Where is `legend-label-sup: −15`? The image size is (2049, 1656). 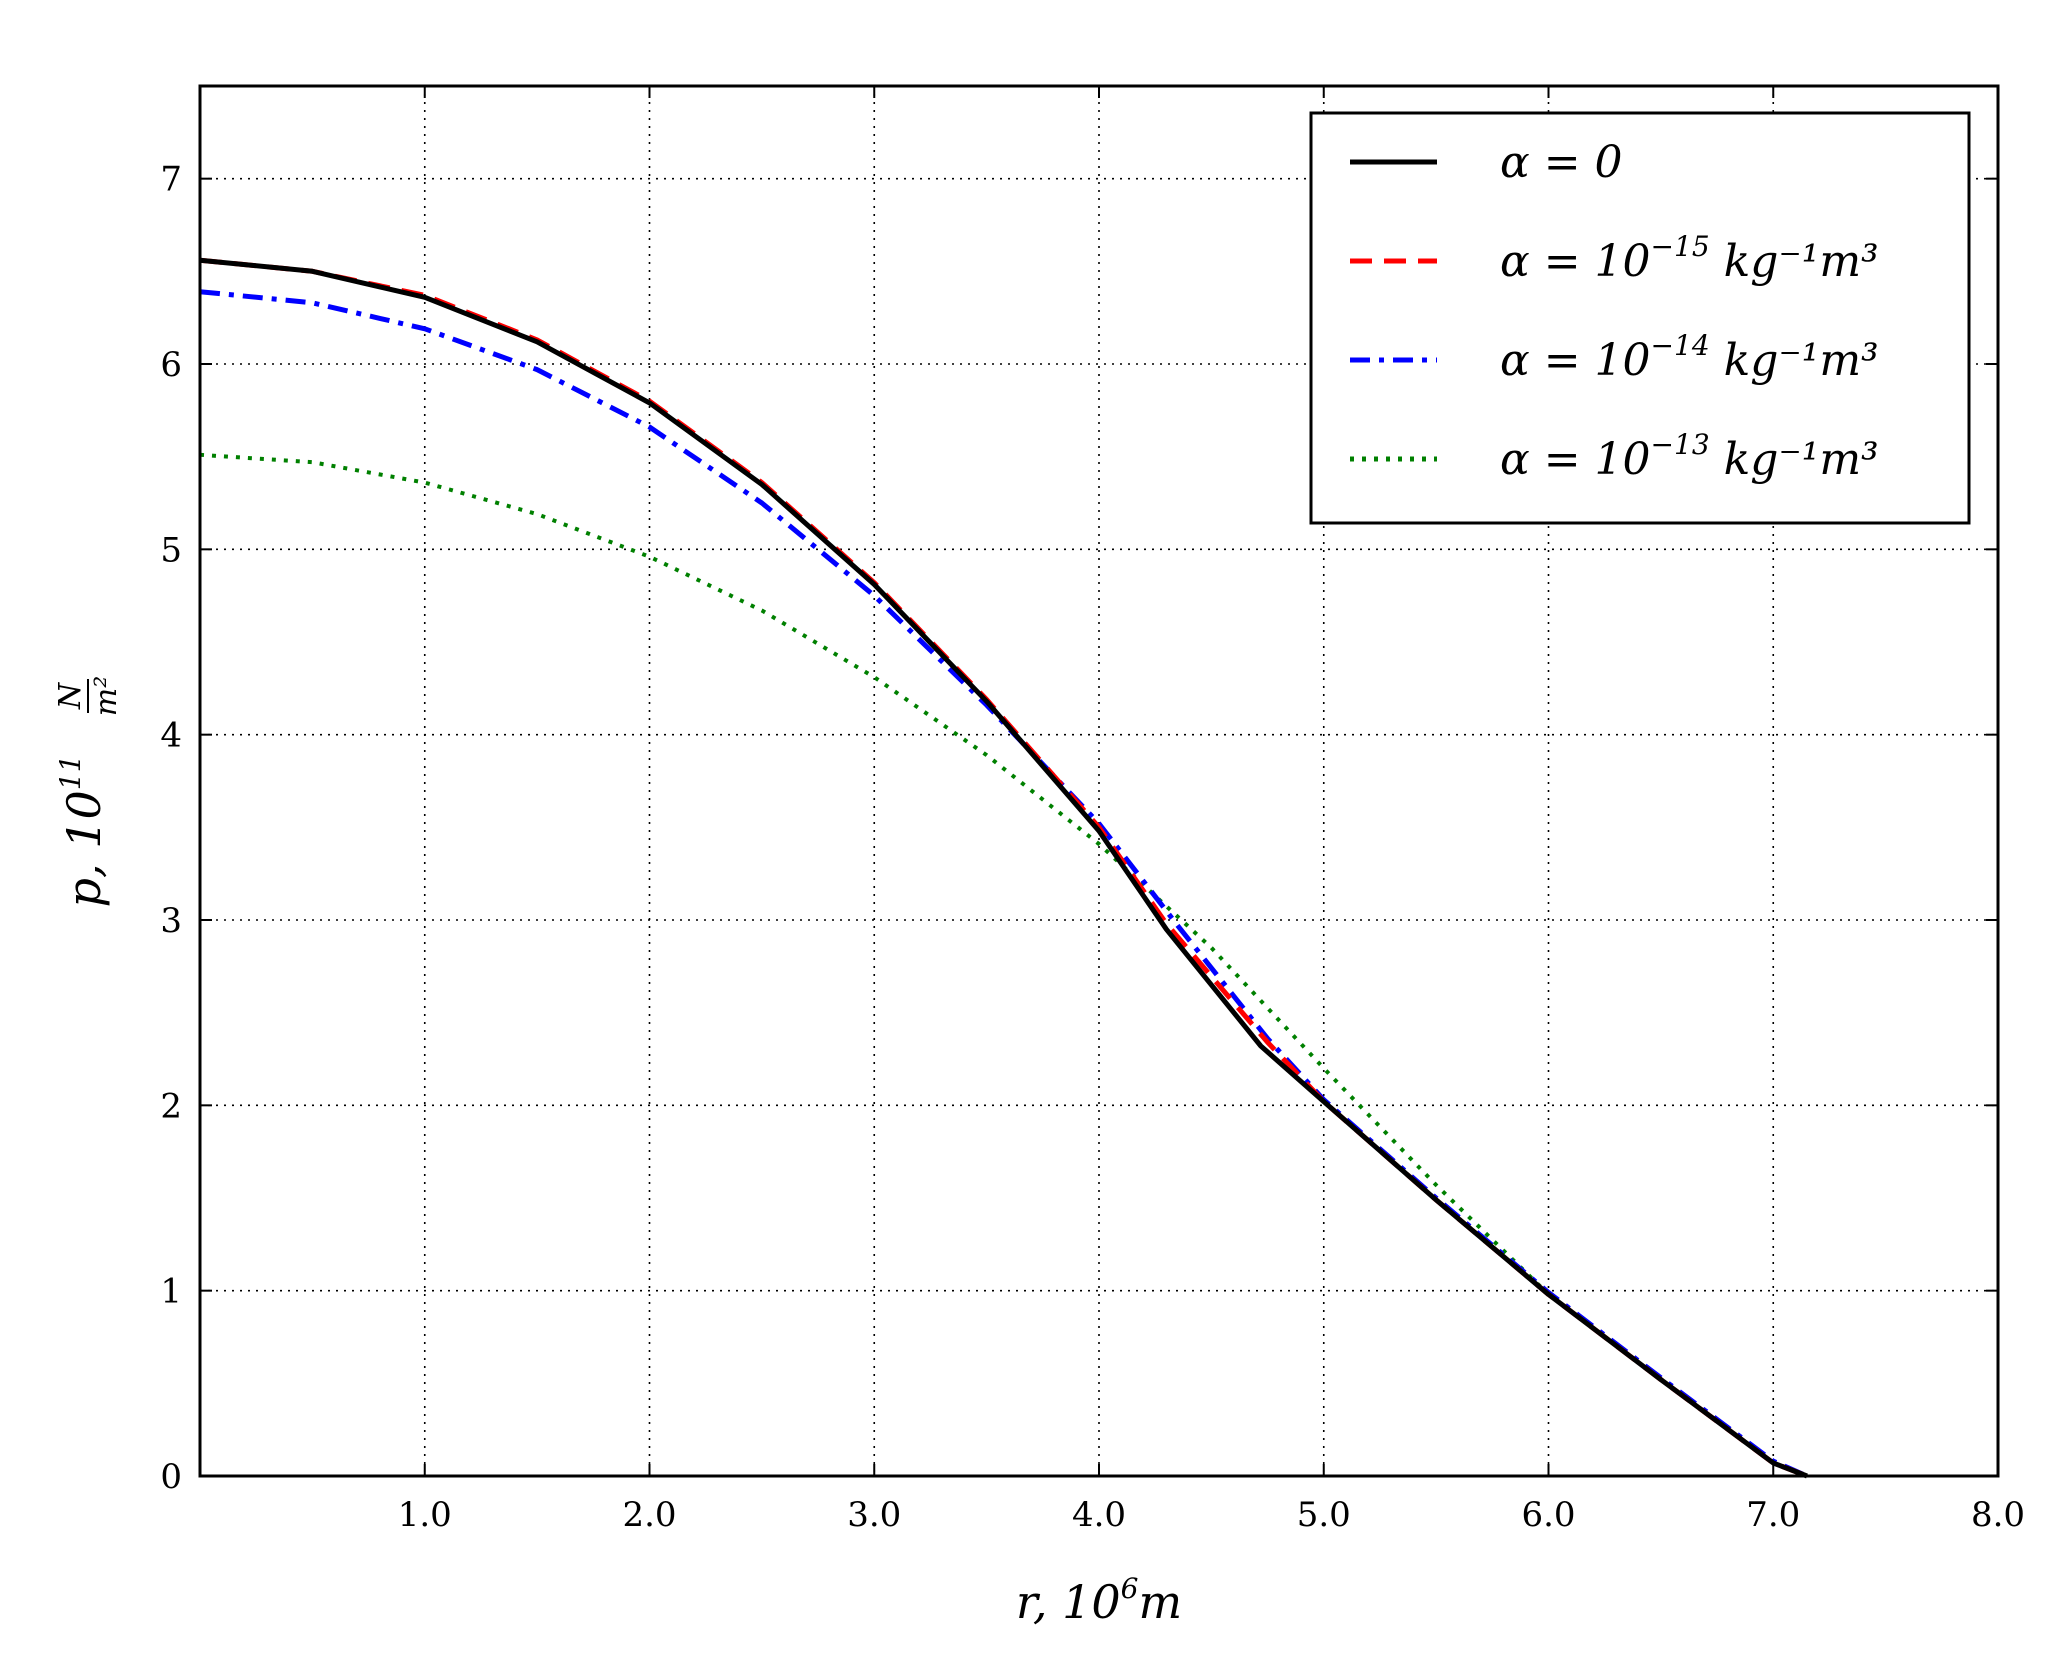 legend-label-sup: −15 is located at coordinates (1680, 246).